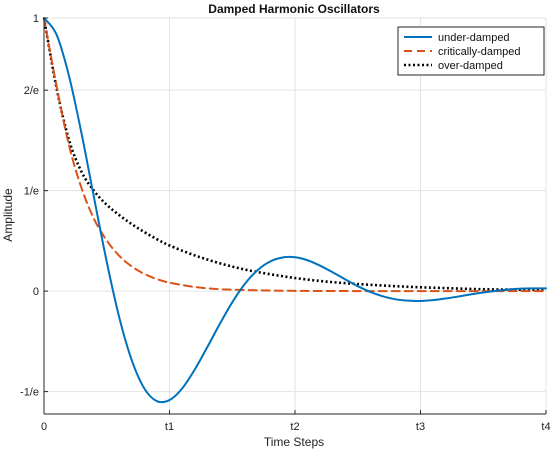 Image resolution: width=554 pixels, height=452 pixels. I want to click on x-tick-label-0: 0, so click(44, 427).